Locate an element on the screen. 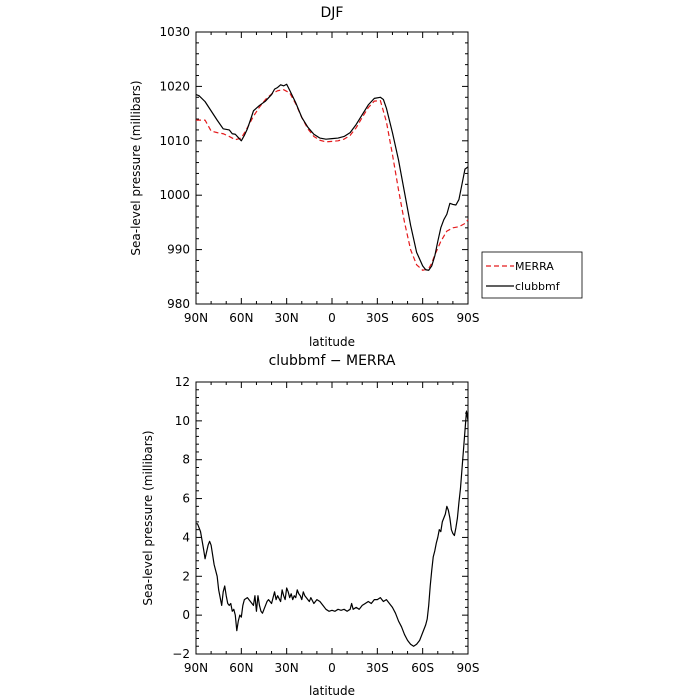 The width and height of the screenshot is (700, 700). legend-label-merra: MERRA is located at coordinates (534, 266).